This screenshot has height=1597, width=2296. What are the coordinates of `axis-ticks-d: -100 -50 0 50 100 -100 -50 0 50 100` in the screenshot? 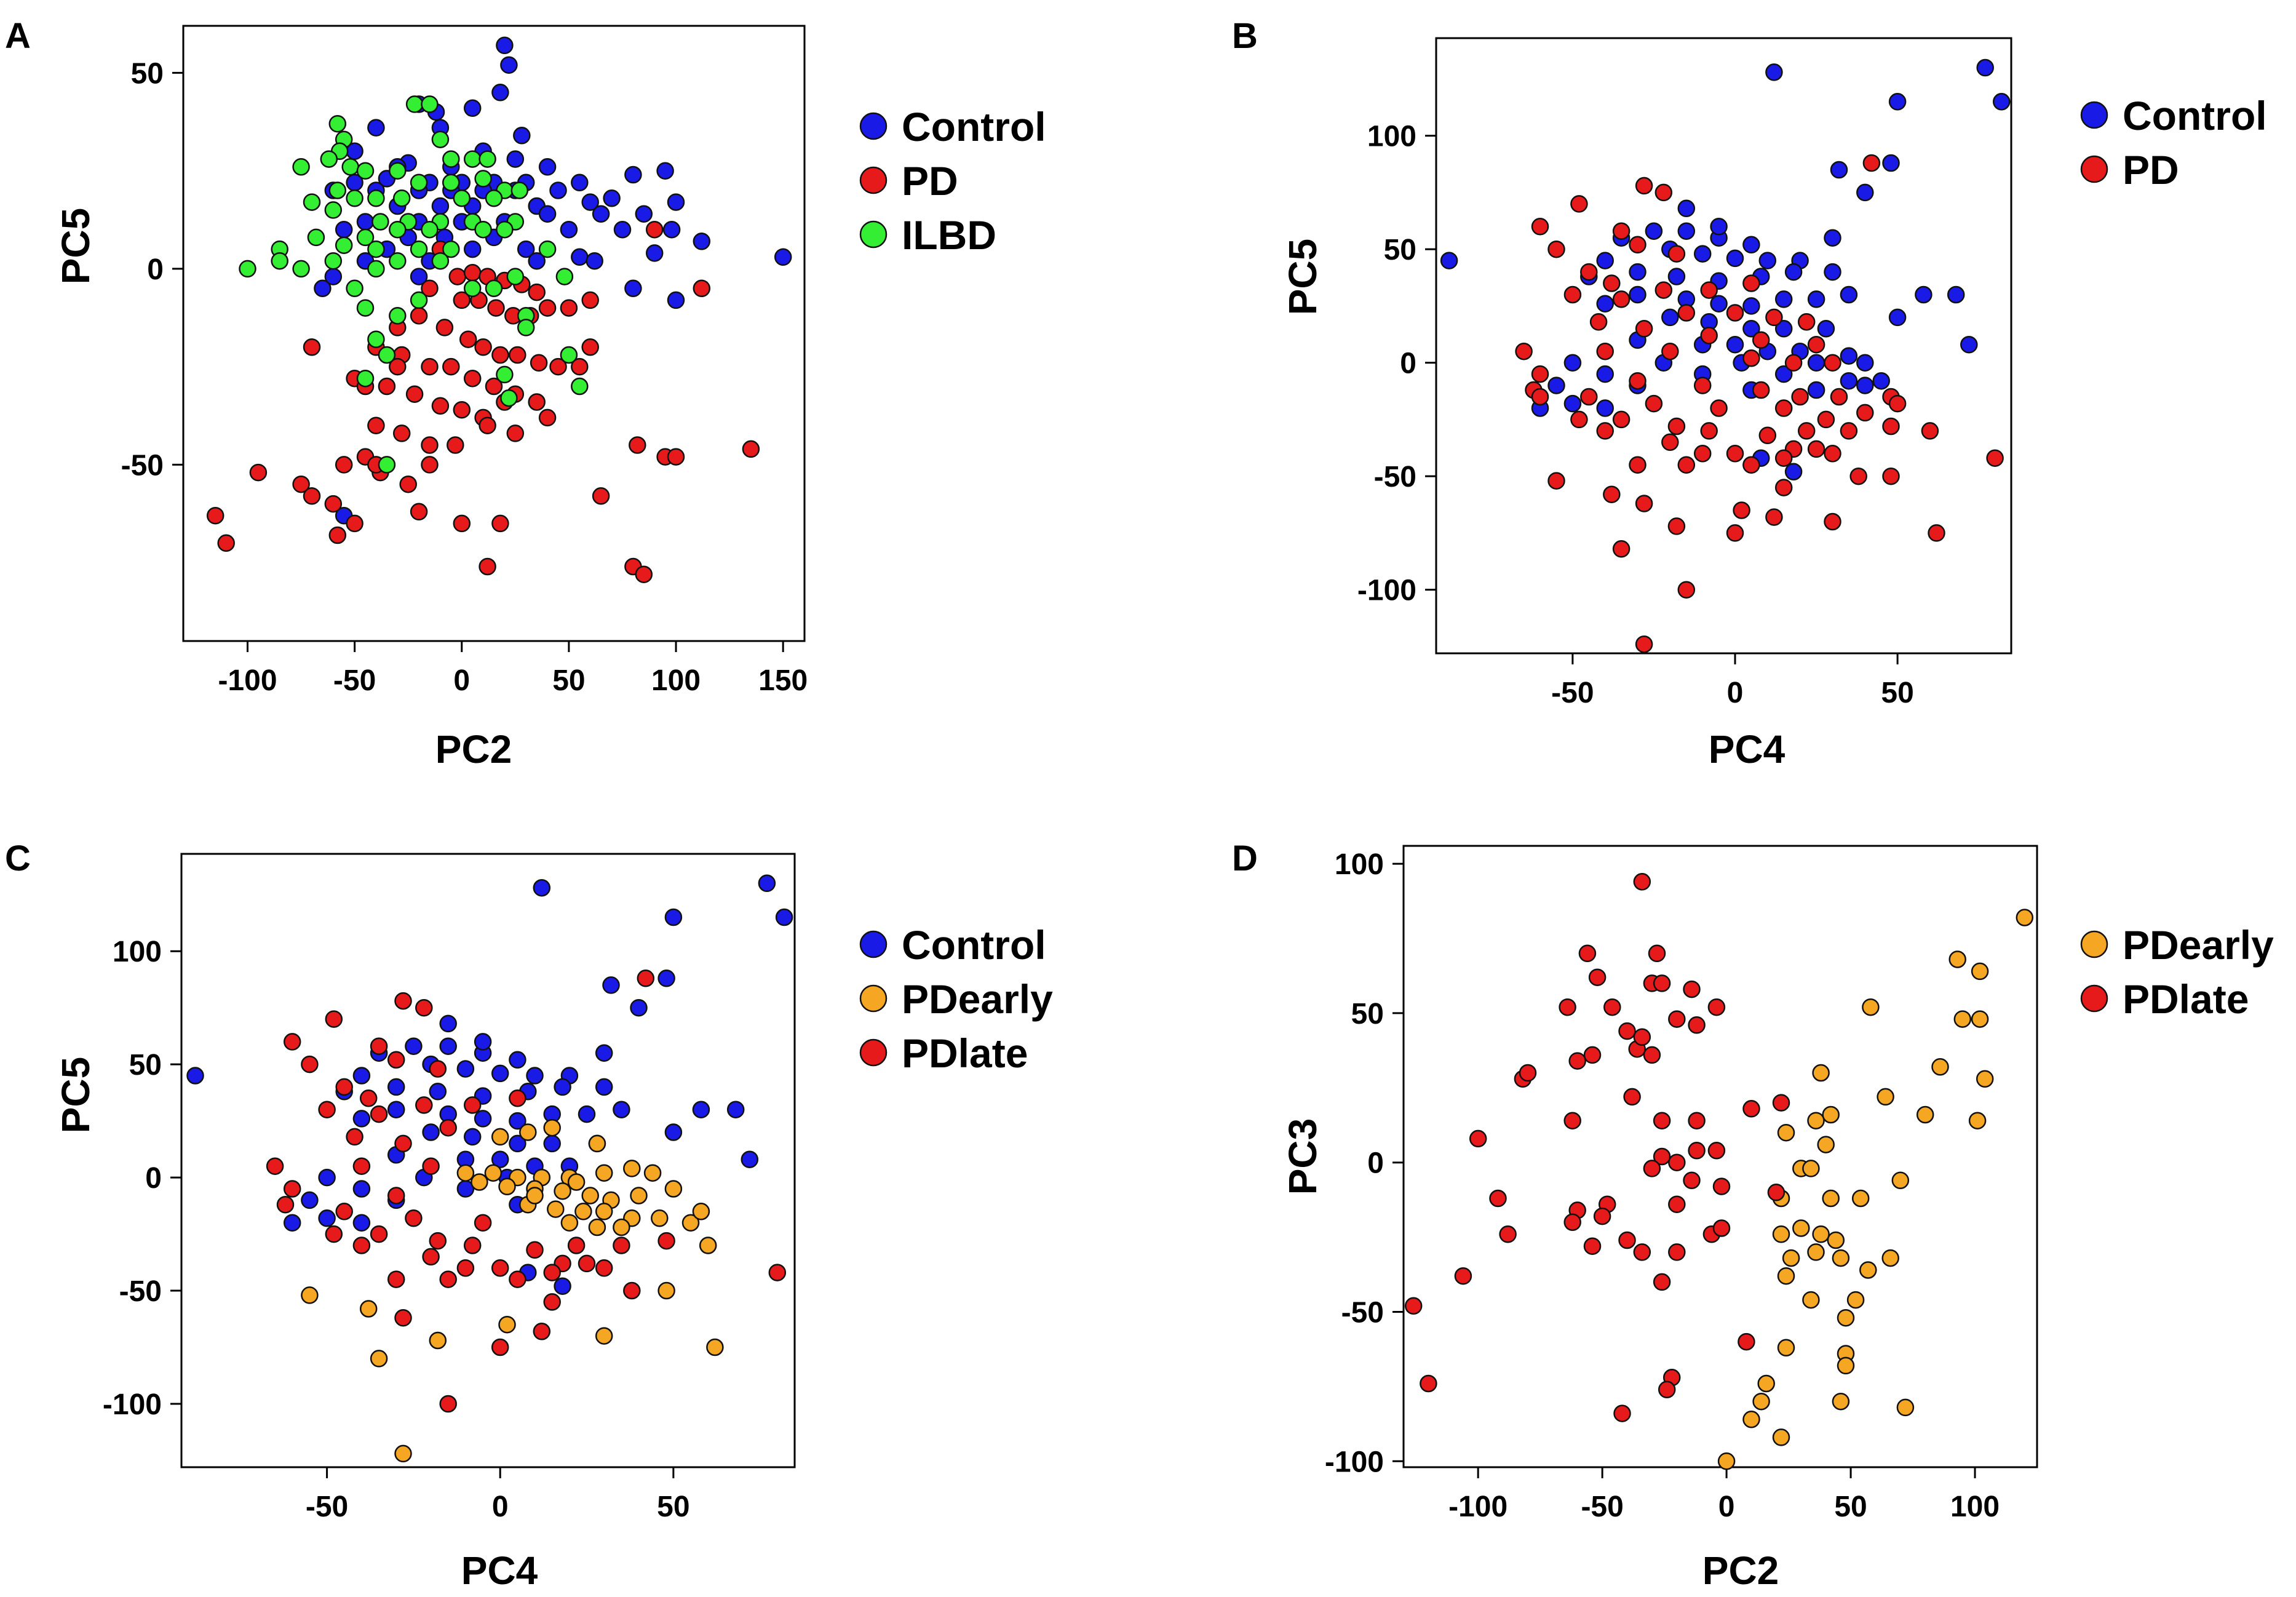 It's located at (1662, 1185).